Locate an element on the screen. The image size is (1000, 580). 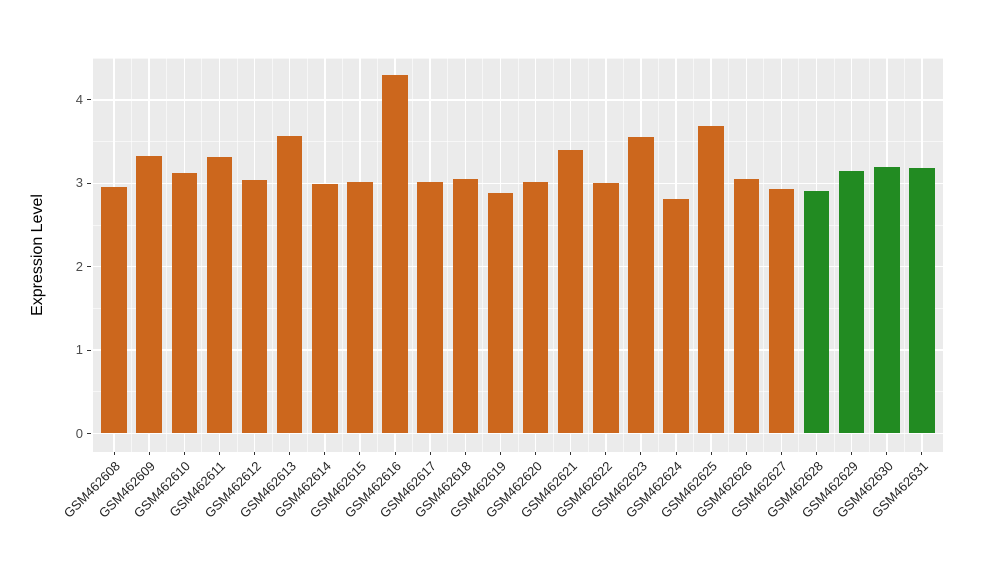
bar-GSM462631 is located at coordinates (922, 301).